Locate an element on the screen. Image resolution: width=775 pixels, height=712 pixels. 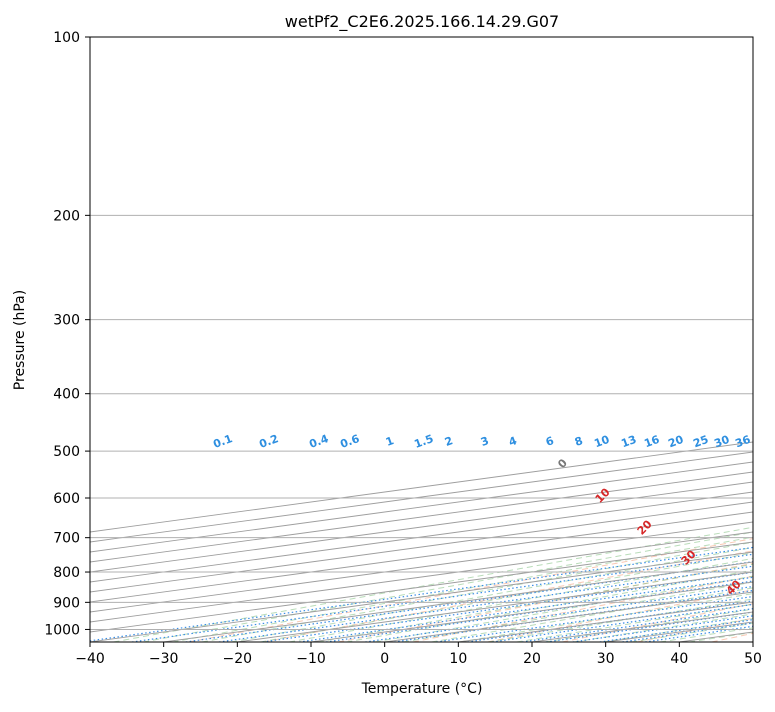
y-tick-label: 1000 is located at coordinates (62, 630).